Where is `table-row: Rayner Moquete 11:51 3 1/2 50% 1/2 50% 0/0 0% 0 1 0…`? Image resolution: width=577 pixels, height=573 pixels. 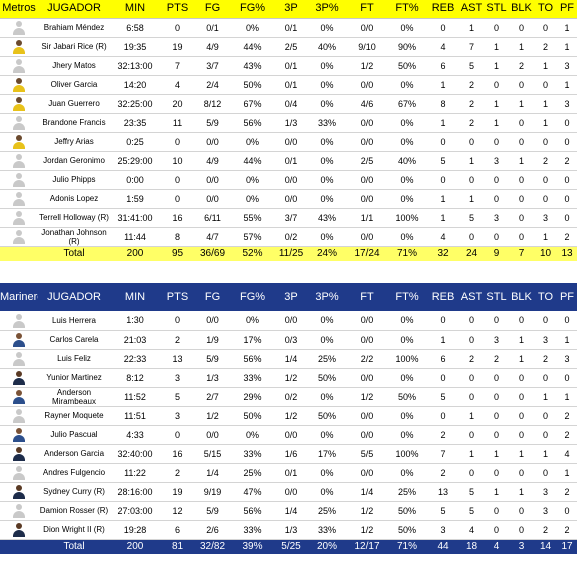 table-row: Rayner Moquete 11:51 3 1/2 50% 1/2 50% 0/0 0% 0 1 0… is located at coordinates (288, 416).